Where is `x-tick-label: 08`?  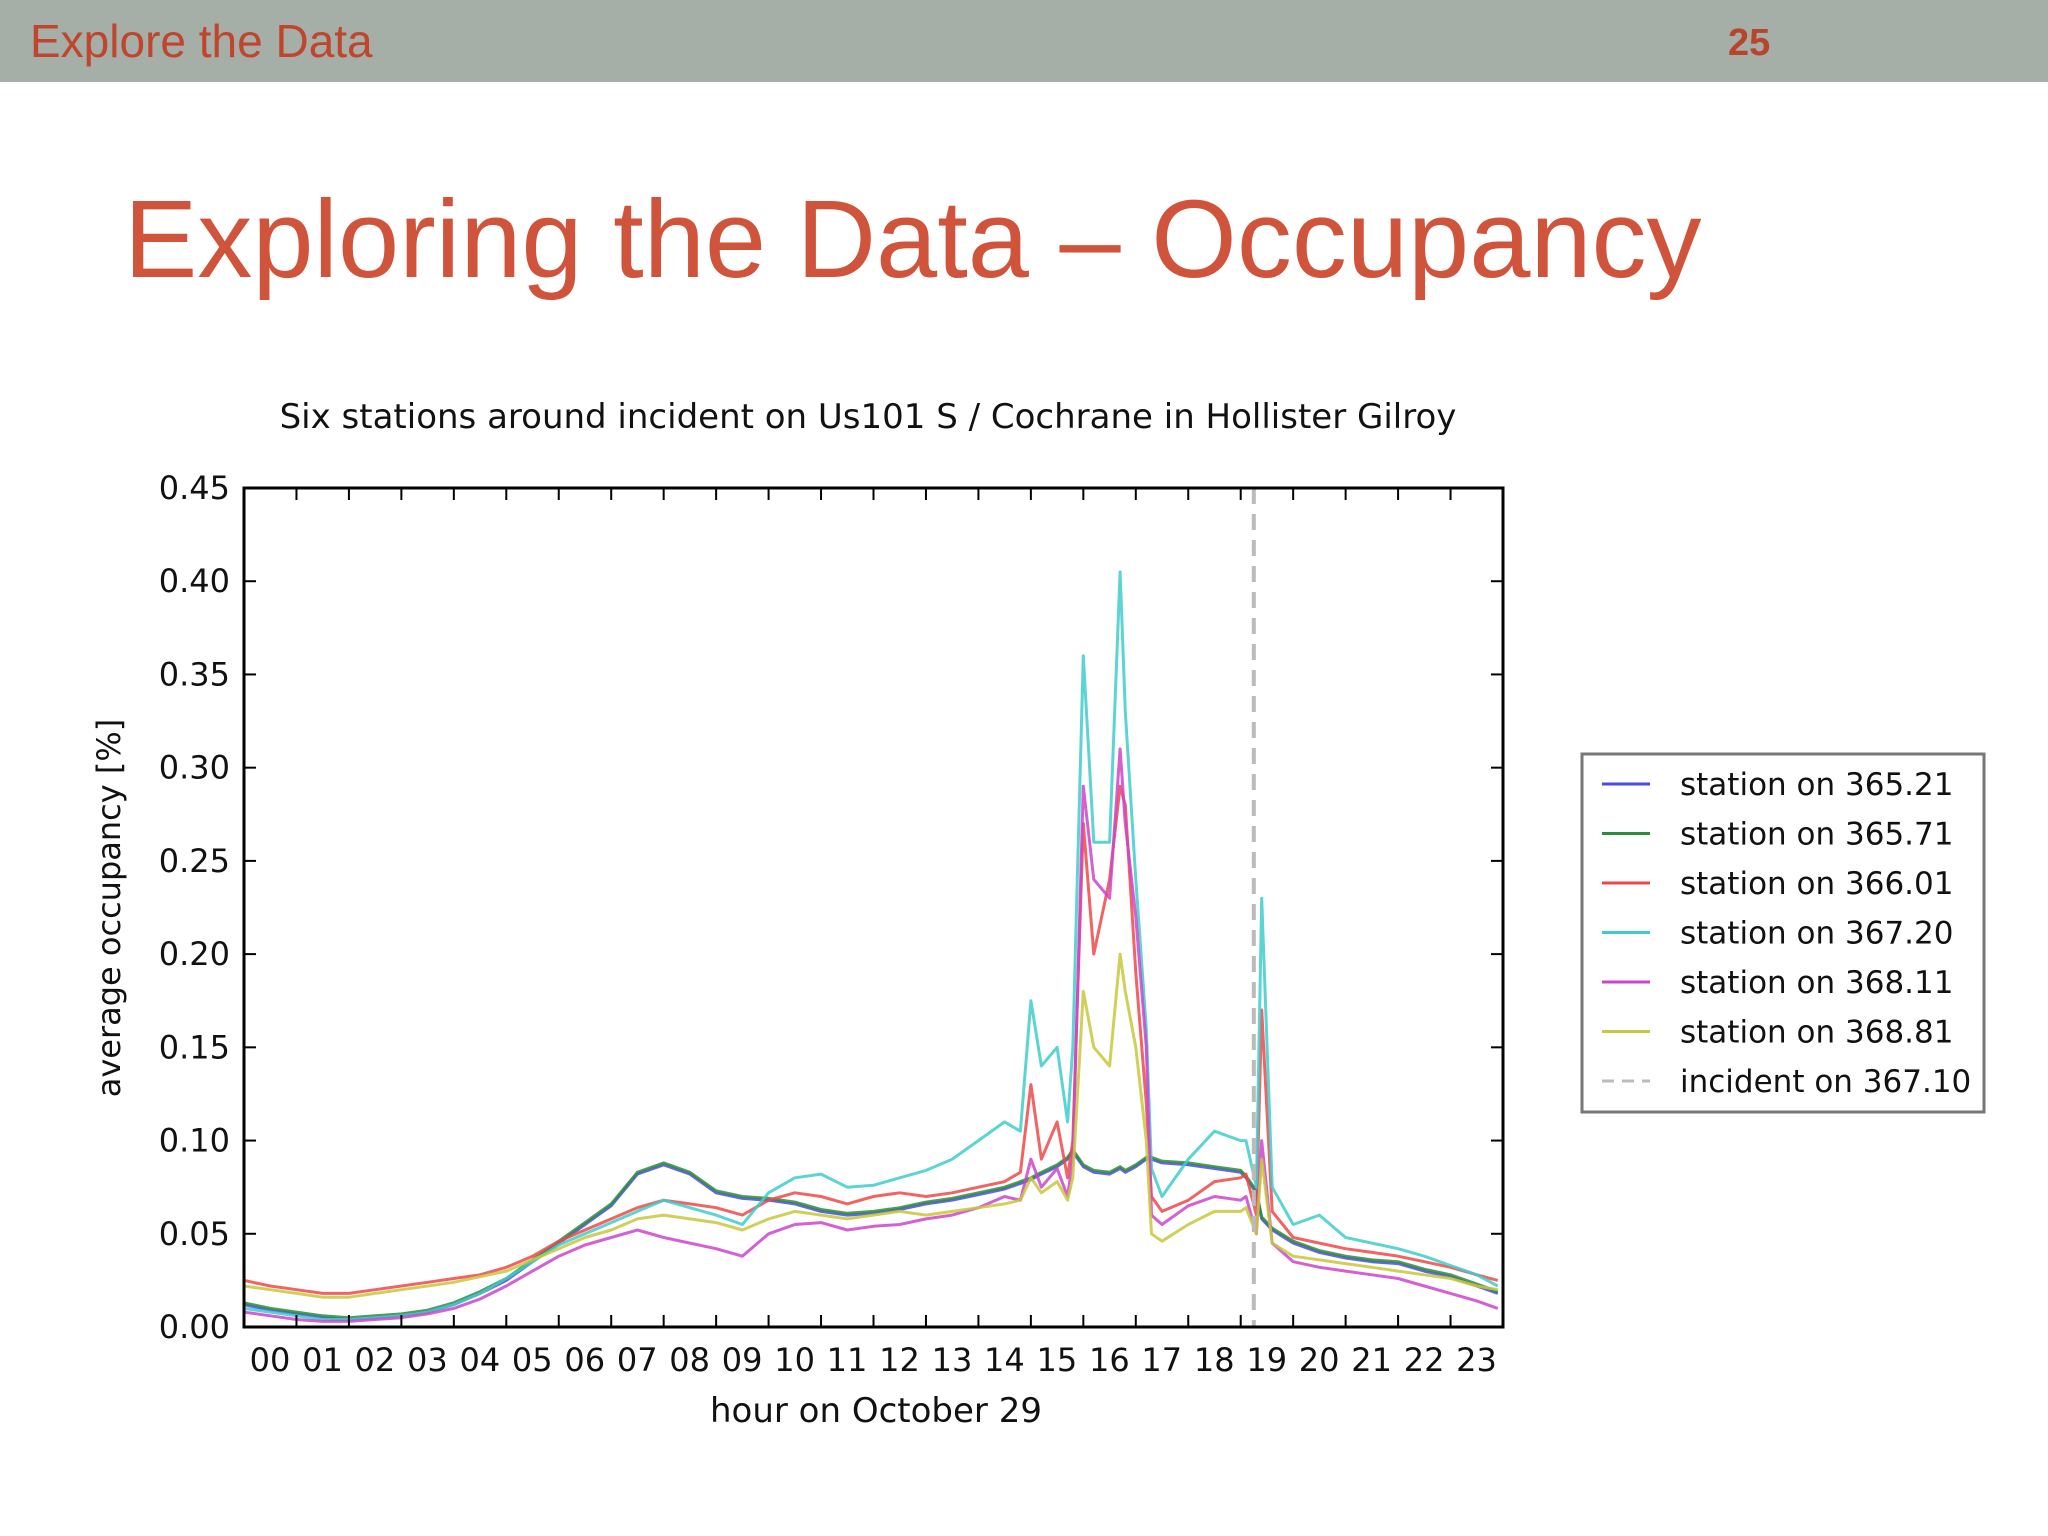
x-tick-label: 08 is located at coordinates (689, 1360).